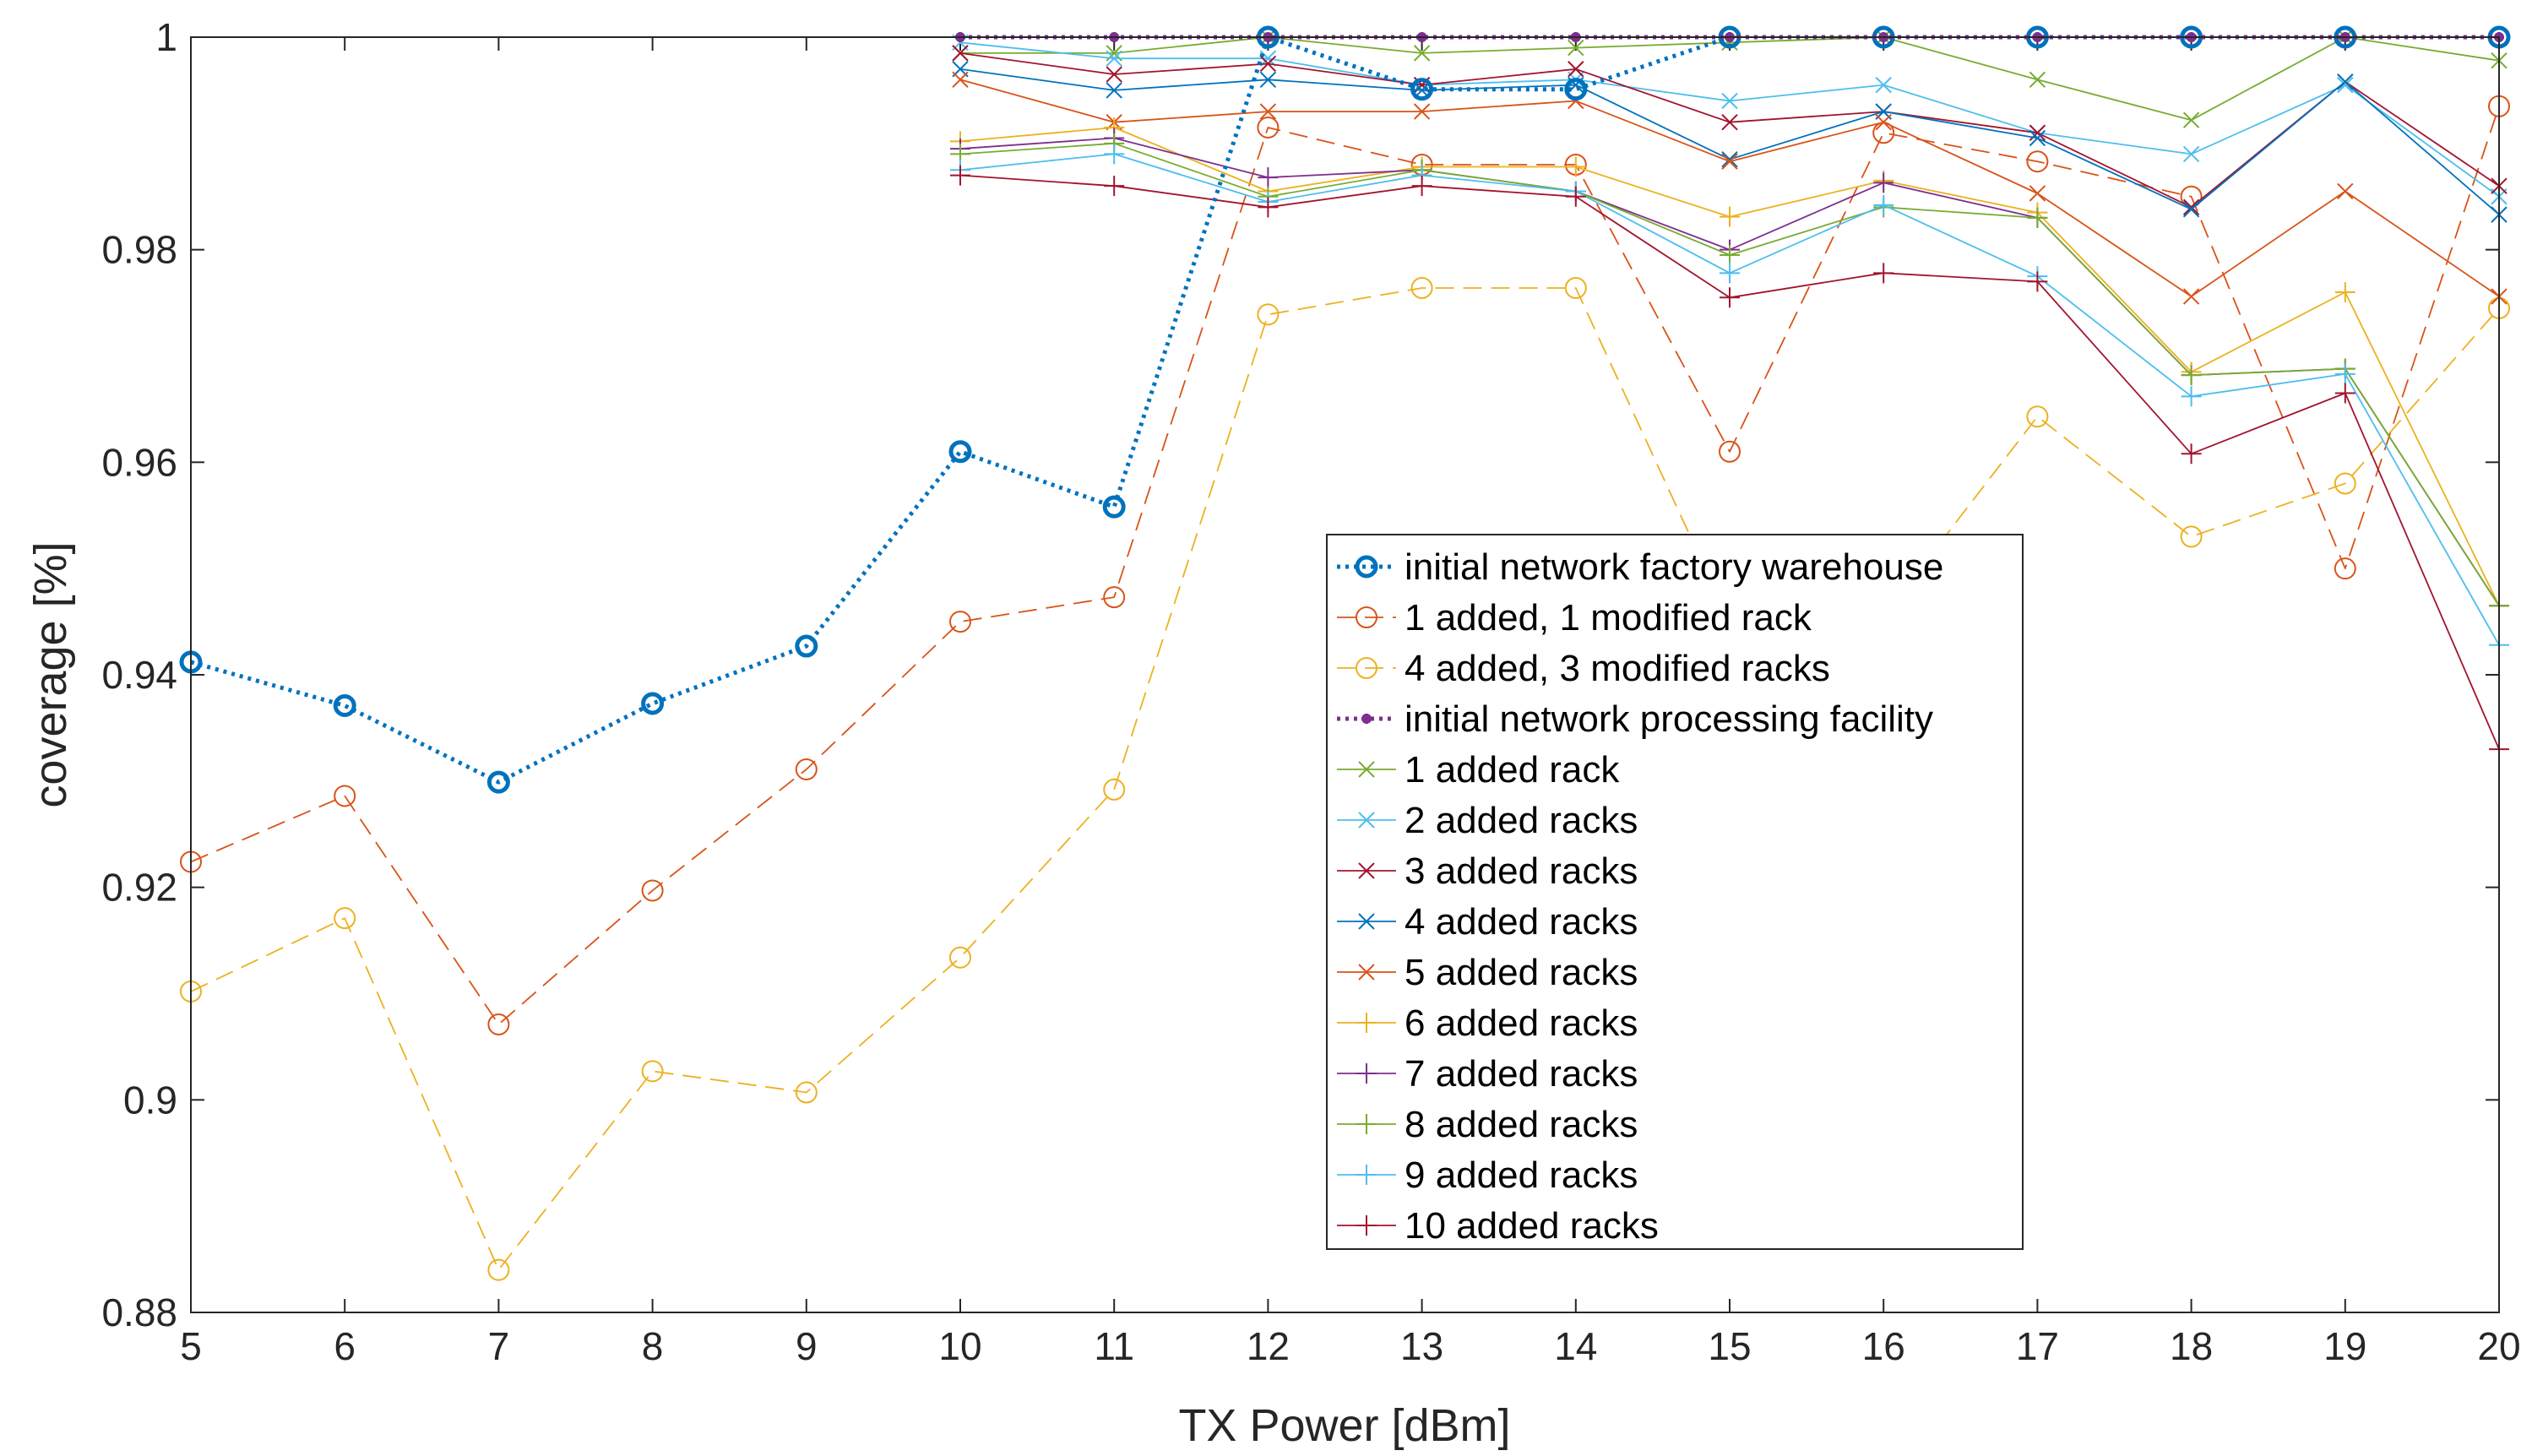 The height and width of the screenshot is (1456, 2532). I want to click on legend-label: 1 added rack, so click(1512, 769).